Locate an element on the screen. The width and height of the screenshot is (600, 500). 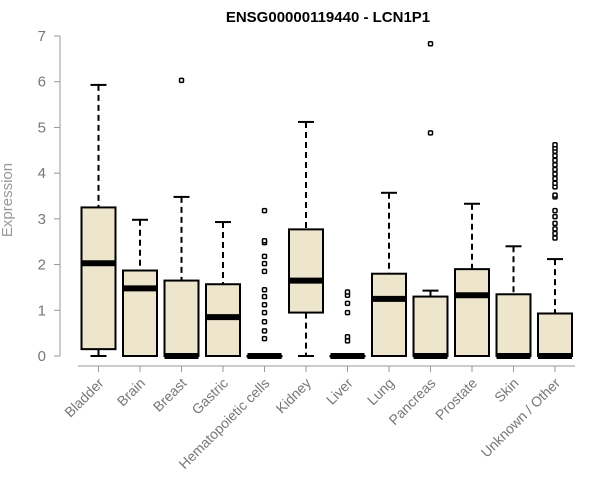
y-tick-label: 4 is located at coordinates (42, 173).